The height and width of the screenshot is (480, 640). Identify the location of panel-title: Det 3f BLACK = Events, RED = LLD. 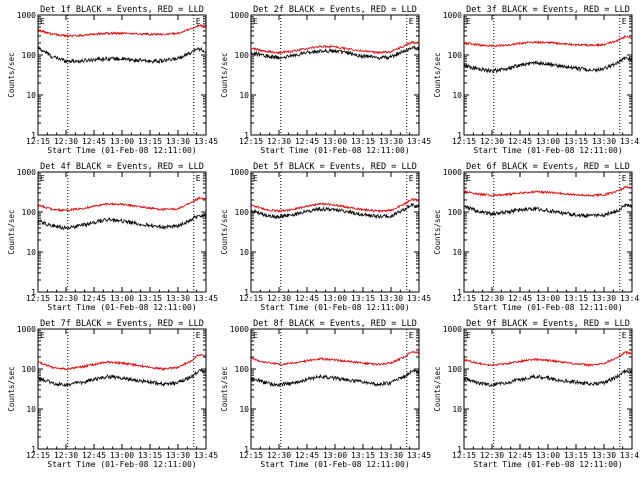
(548, 10).